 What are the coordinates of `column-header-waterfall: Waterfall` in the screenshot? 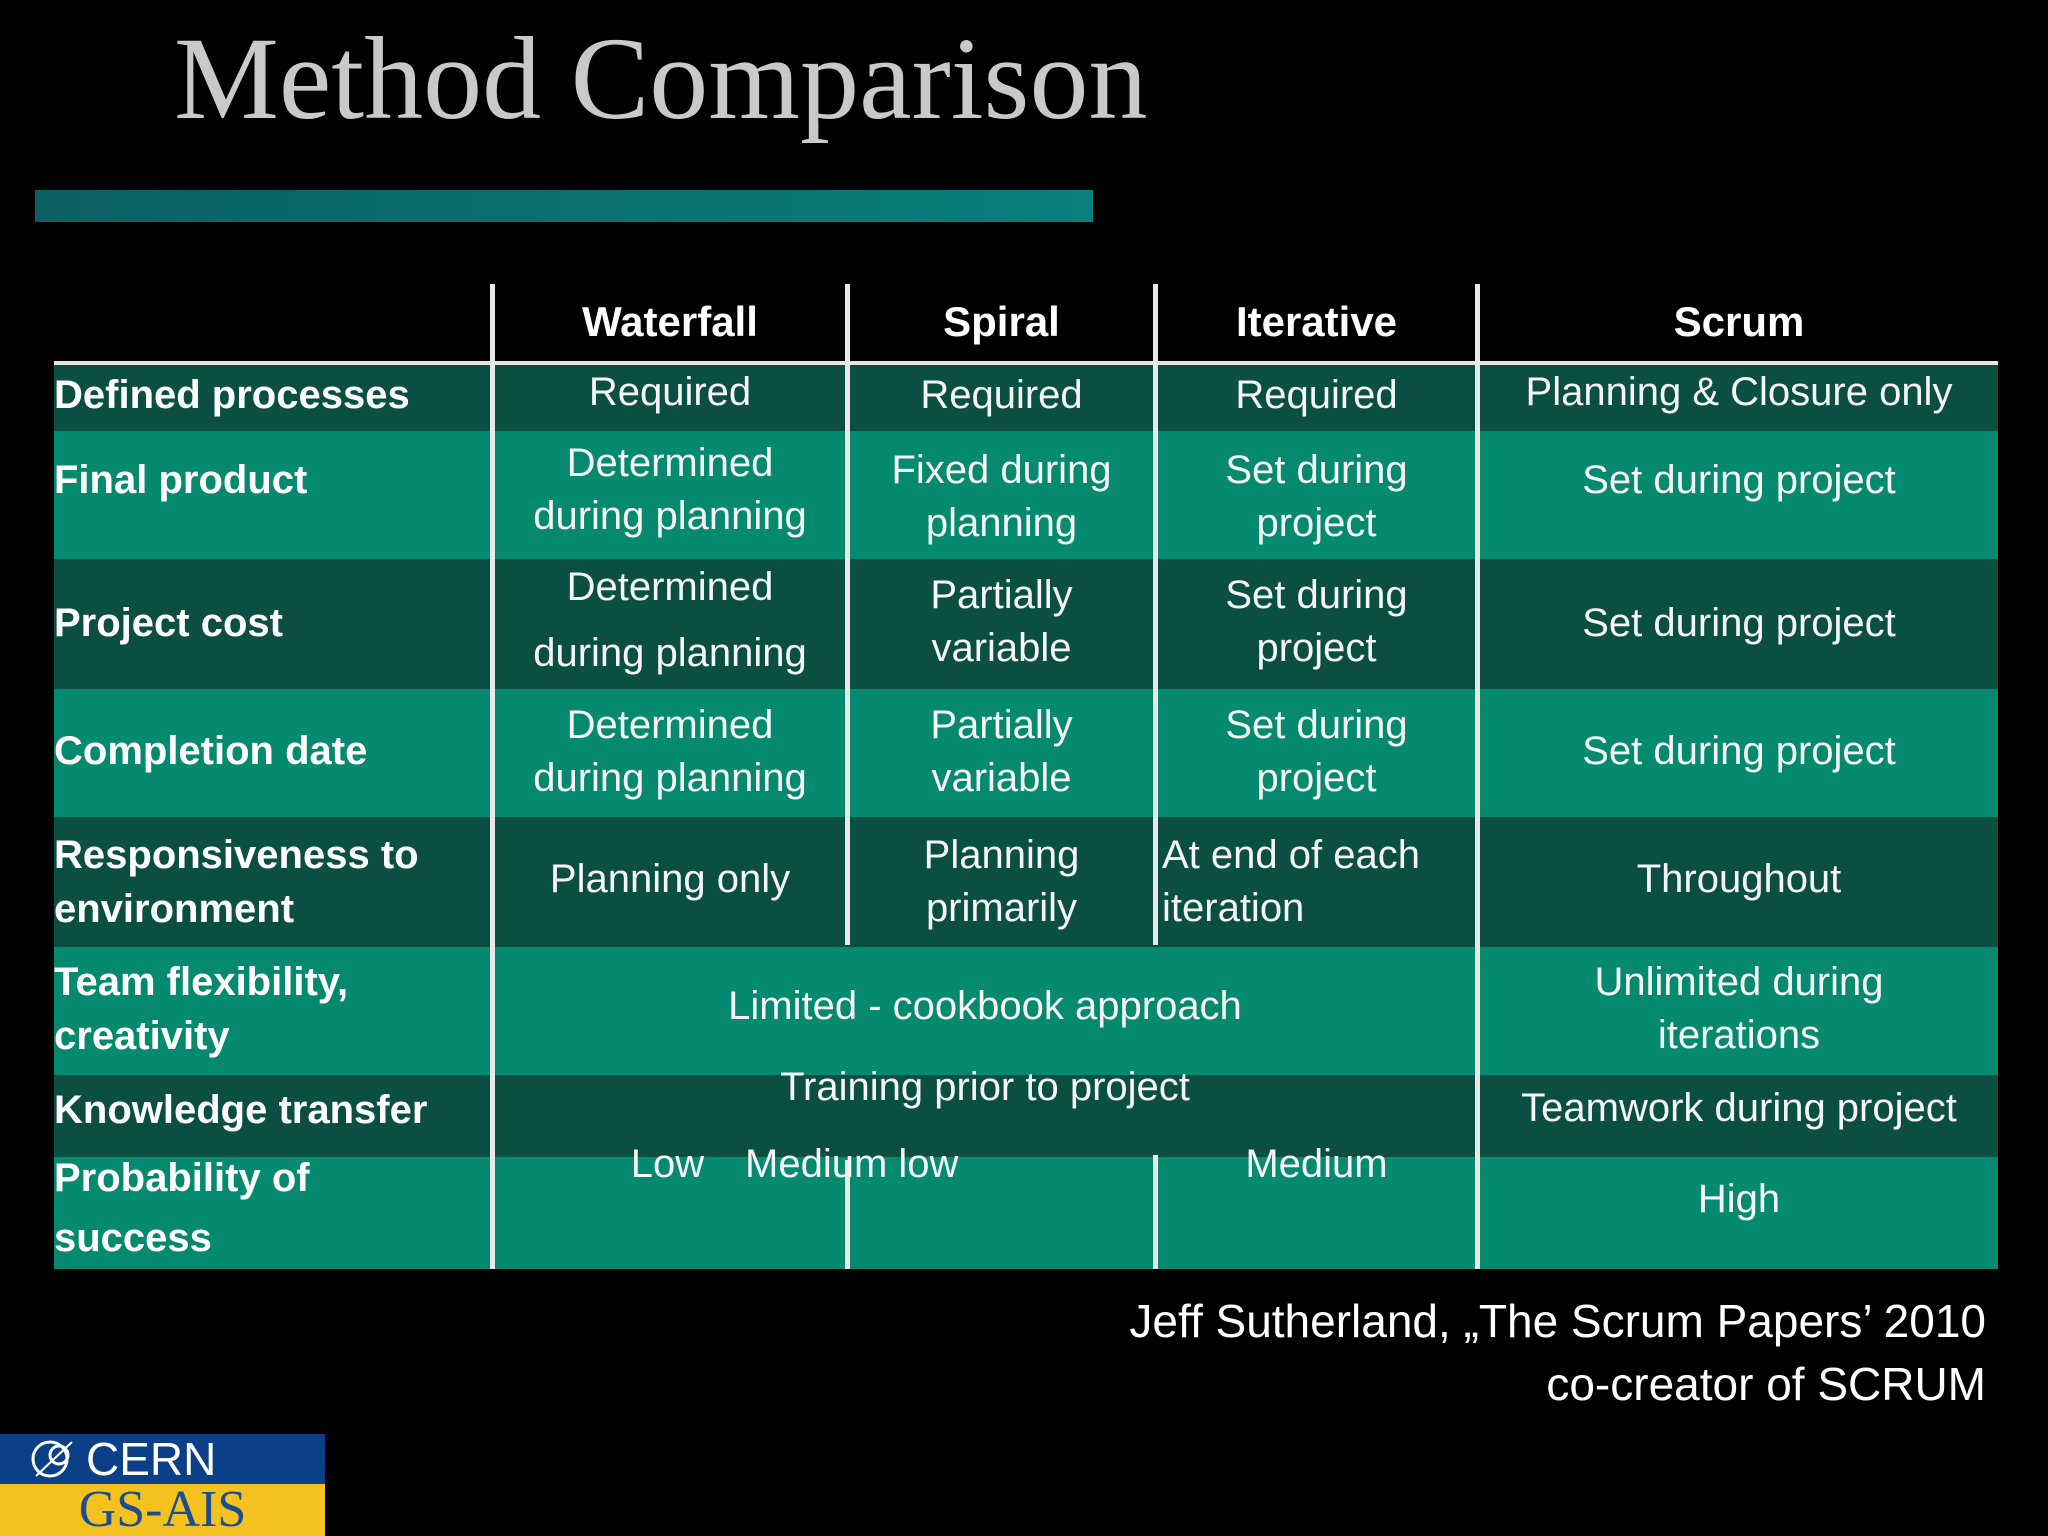 It's located at (670, 321).